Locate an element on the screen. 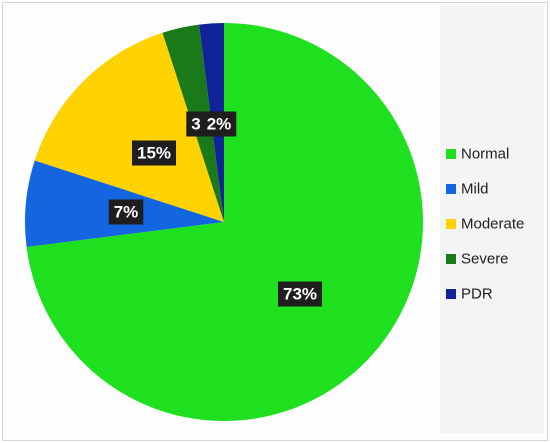  legend-label-pdr: PDR is located at coordinates (477, 294).